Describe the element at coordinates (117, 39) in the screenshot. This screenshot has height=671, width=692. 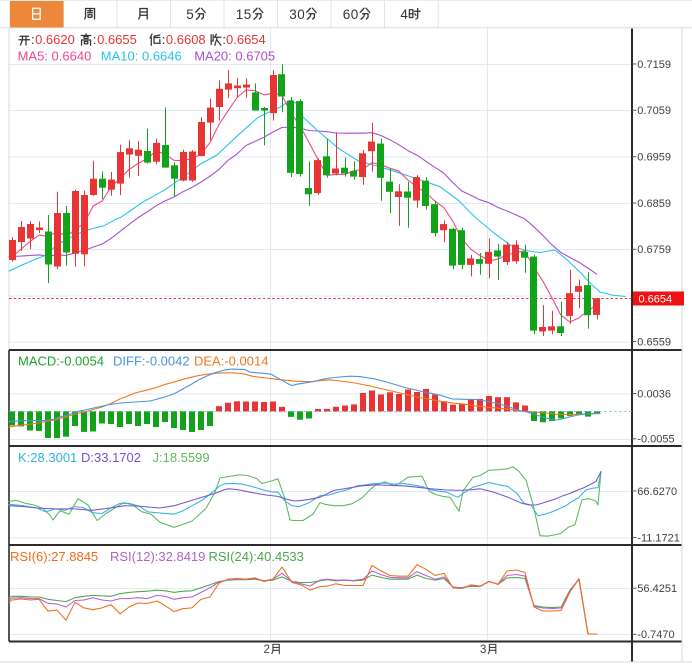
I see `svg-text: 0.6655` at that location.